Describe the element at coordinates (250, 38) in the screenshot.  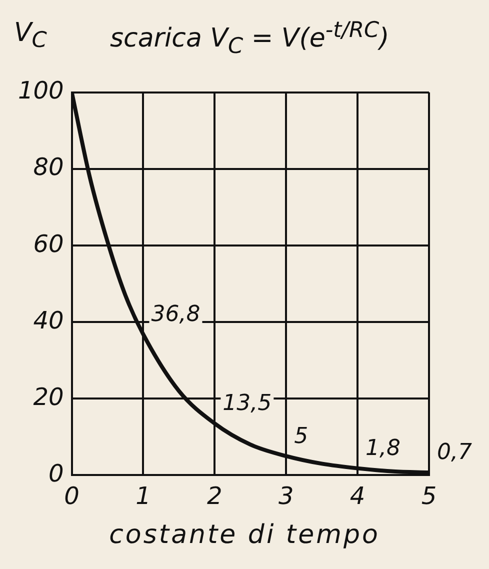
I see `chart-title: scarica V$_{C}$ = V(e$^{-t/RC}$)` at that location.